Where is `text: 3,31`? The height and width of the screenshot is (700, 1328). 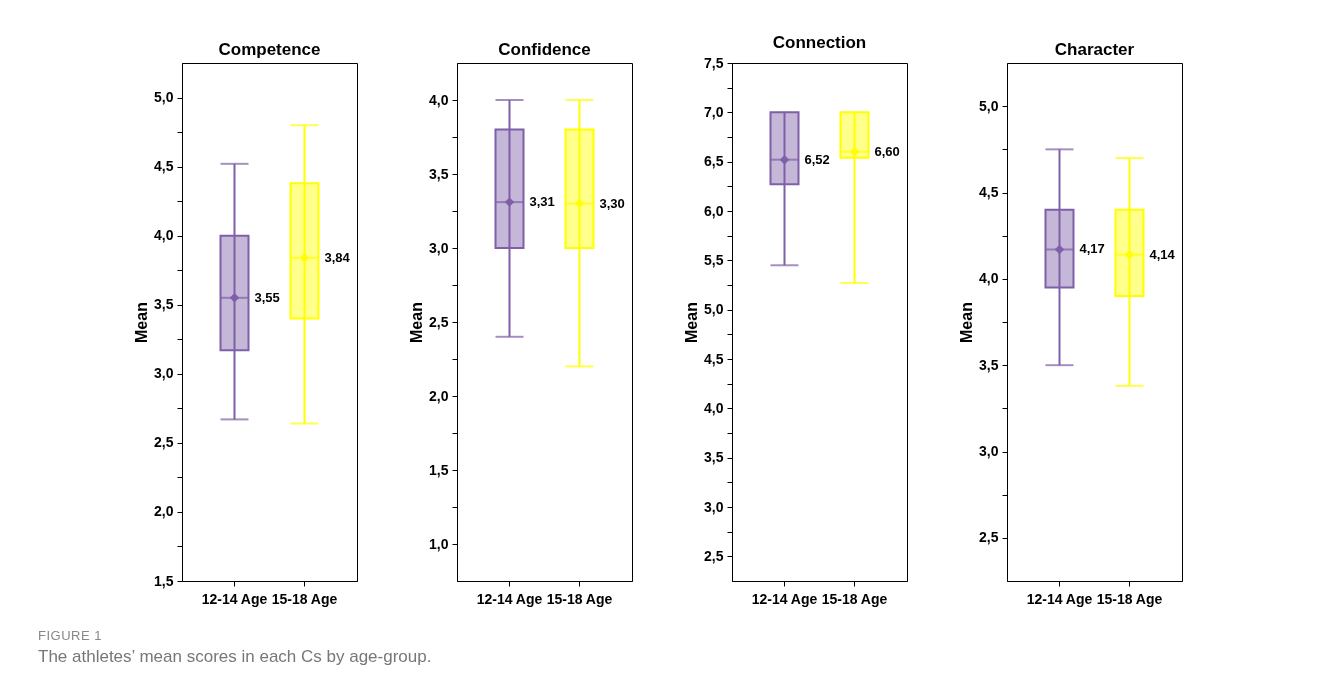
text: 3,31 is located at coordinates (542, 202).